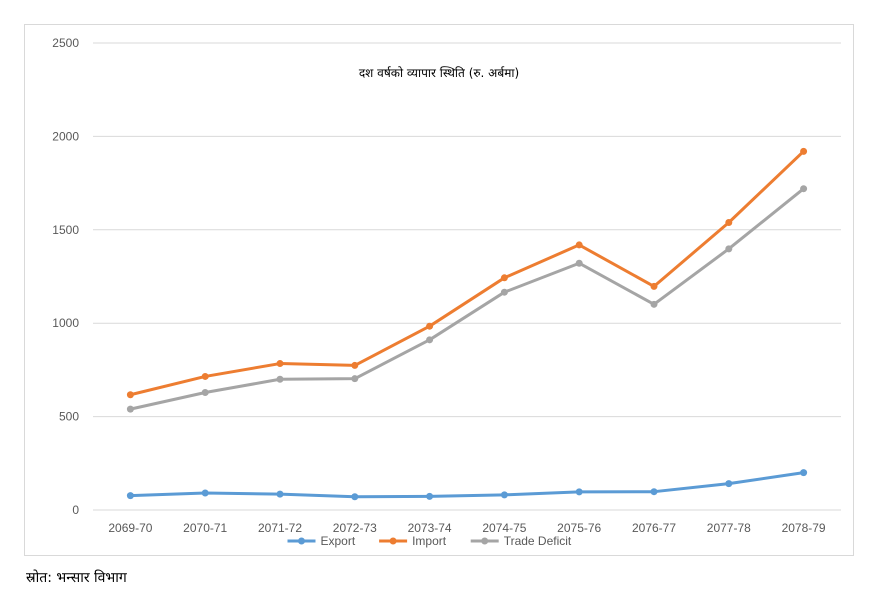  I want to click on x-tick-label: 2071-72, so click(280, 528).